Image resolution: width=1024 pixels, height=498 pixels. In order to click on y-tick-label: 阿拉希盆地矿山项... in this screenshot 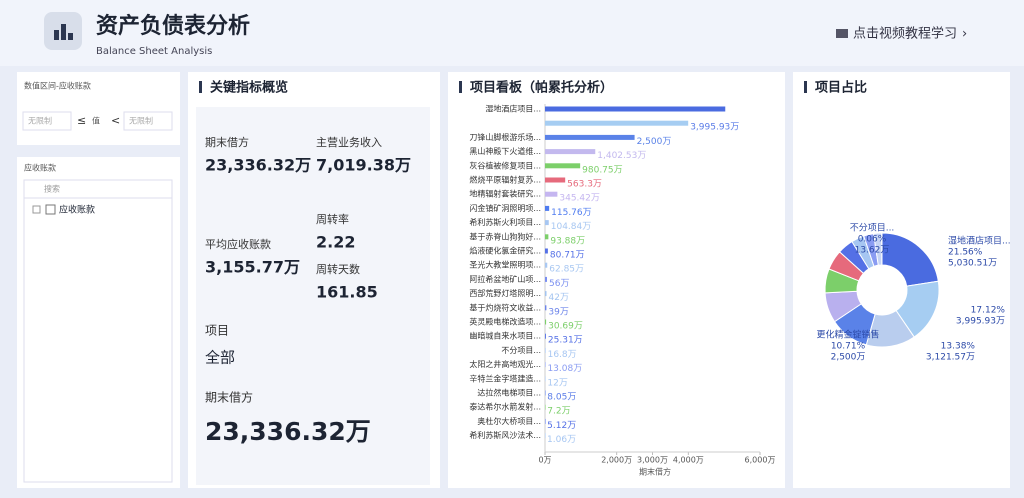, I will do `click(505, 279)`.